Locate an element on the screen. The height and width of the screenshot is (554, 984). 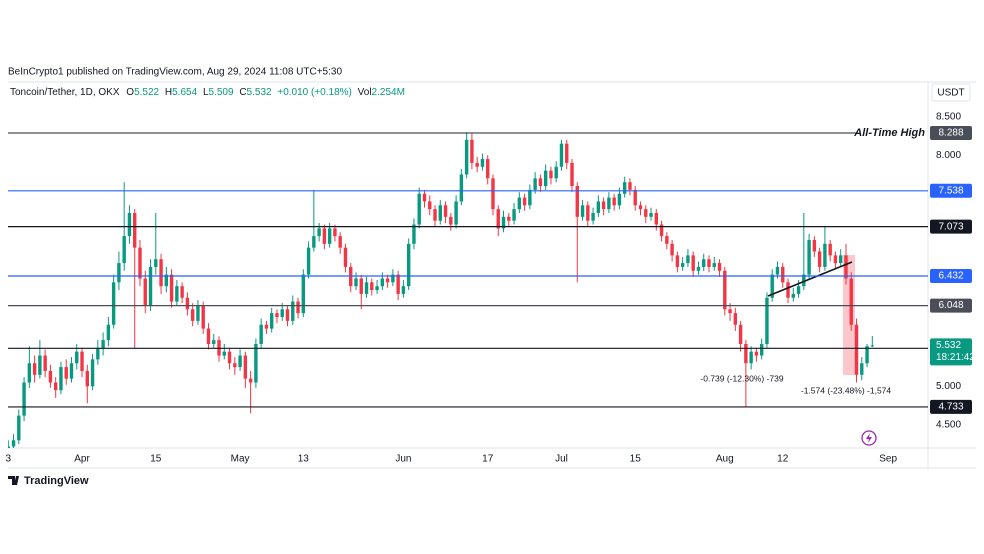
y-tick-label: 4.500 is located at coordinates (948, 425).